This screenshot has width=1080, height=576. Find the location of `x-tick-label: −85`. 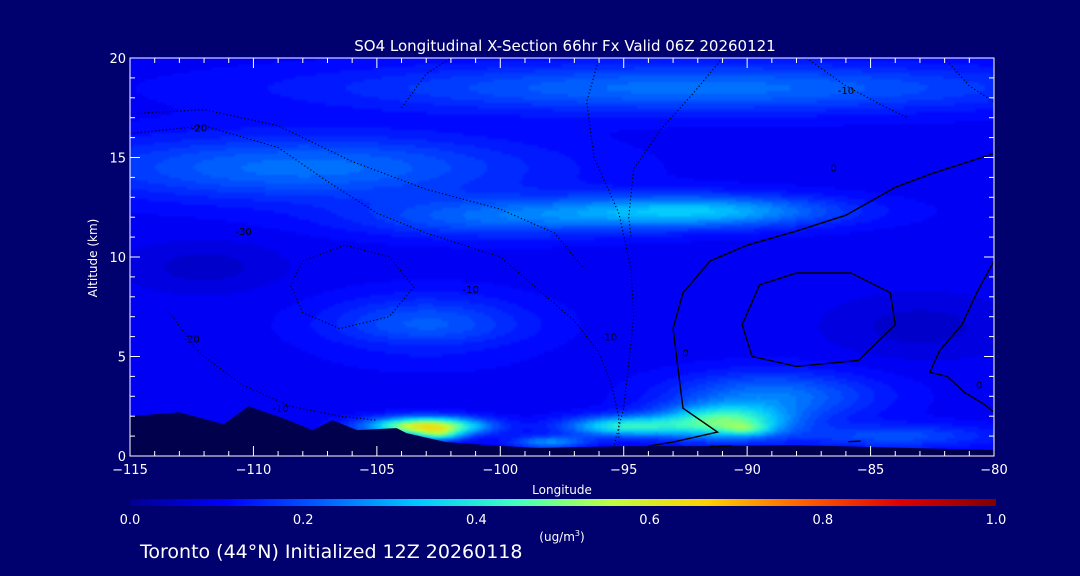

x-tick-label: −85 is located at coordinates (870, 470).